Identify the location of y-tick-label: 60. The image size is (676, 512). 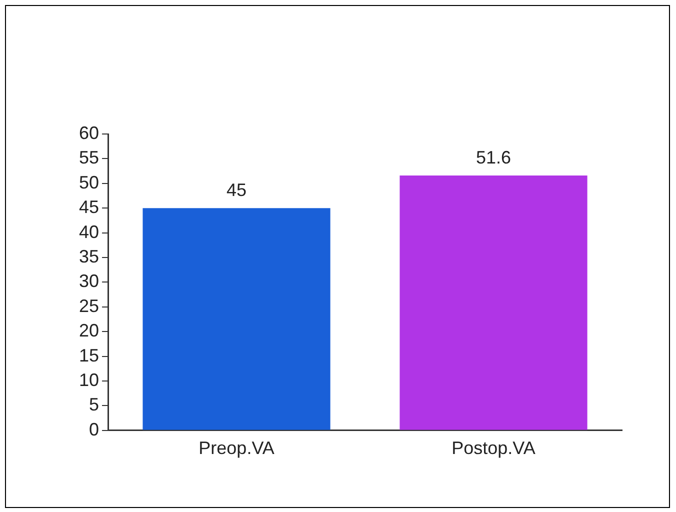
(89, 132).